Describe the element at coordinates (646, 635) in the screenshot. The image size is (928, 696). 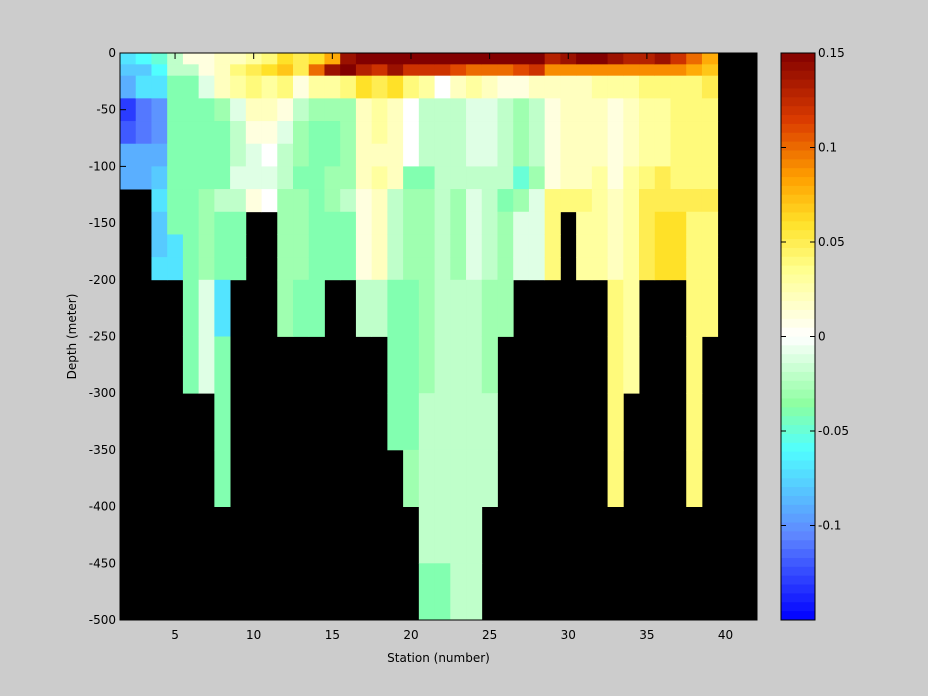
I see `x-tick-label: 35` at that location.